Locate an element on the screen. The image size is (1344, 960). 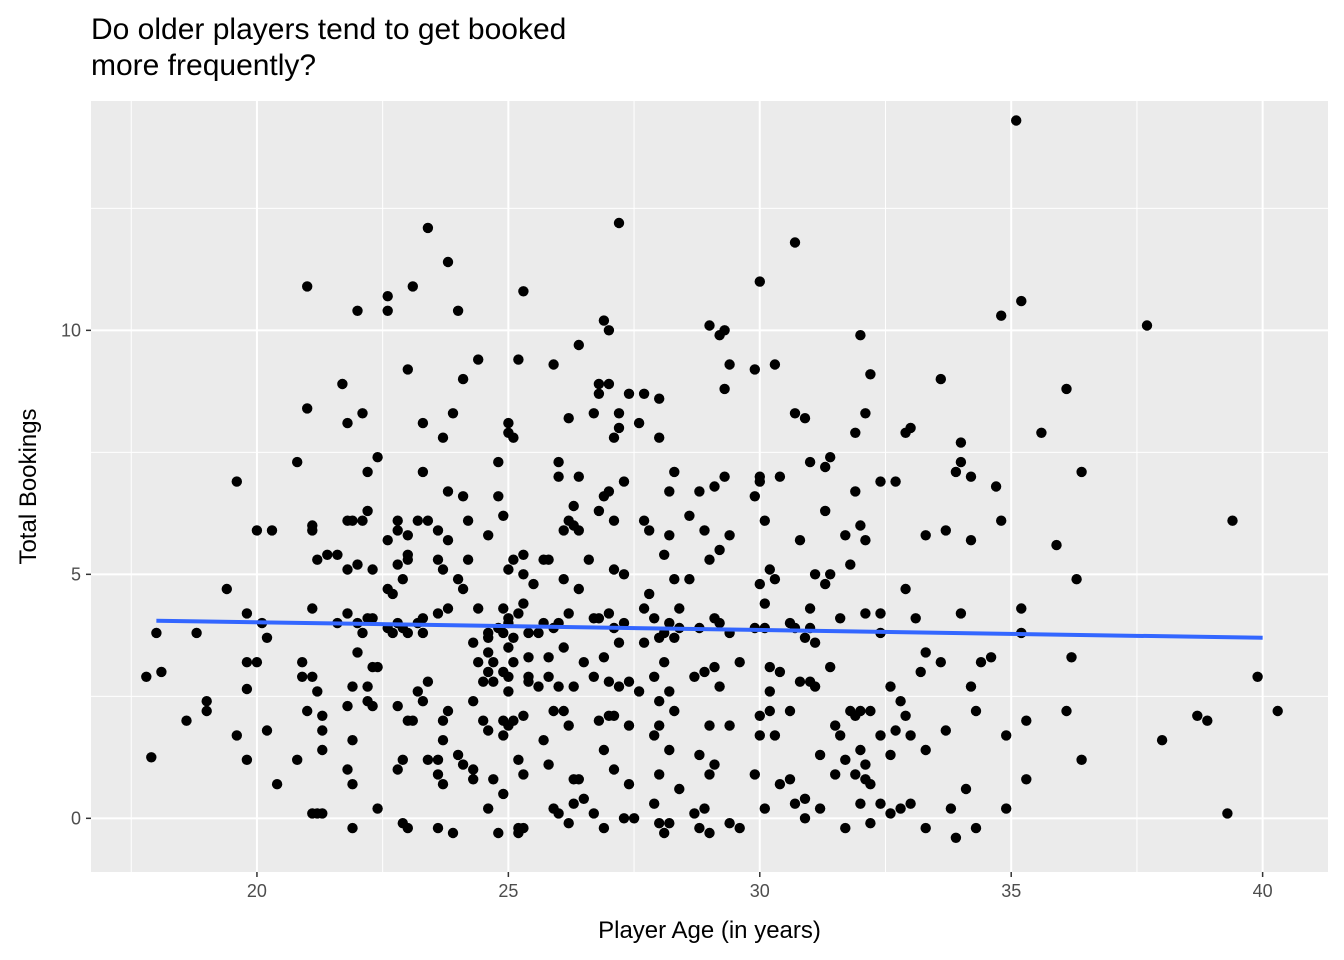
y-tick-label: 5 is located at coordinates (76, 574).